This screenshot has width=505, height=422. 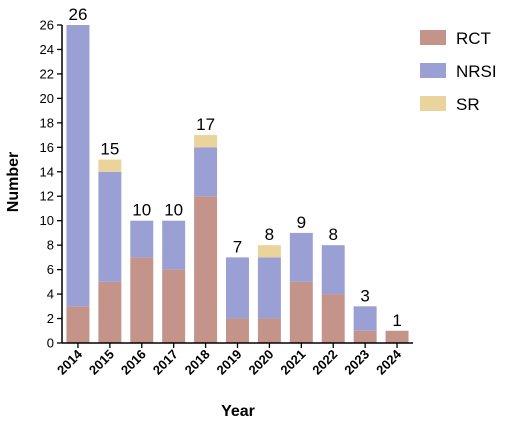 What do you see at coordinates (206, 269) in the screenshot?
I see `bar-rct-2018` at bounding box center [206, 269].